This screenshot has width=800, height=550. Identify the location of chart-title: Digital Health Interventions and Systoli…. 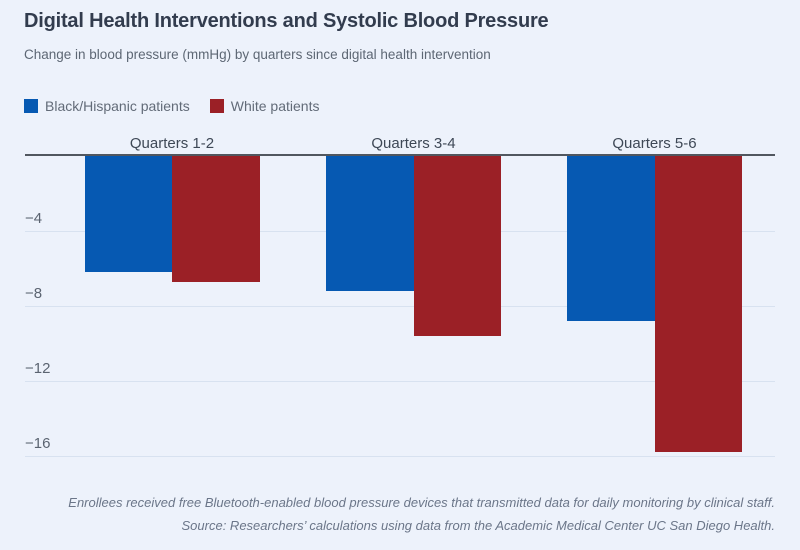
(286, 21).